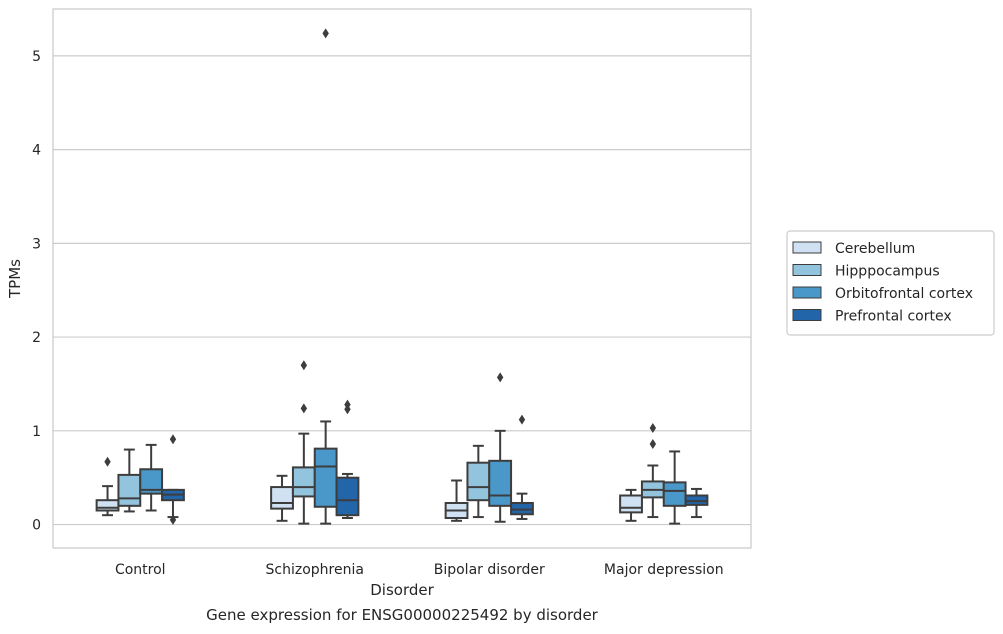 The width and height of the screenshot is (1003, 634). Describe the element at coordinates (489, 570) in the screenshot. I see `x-tick-label: Bipolar disorder` at that location.